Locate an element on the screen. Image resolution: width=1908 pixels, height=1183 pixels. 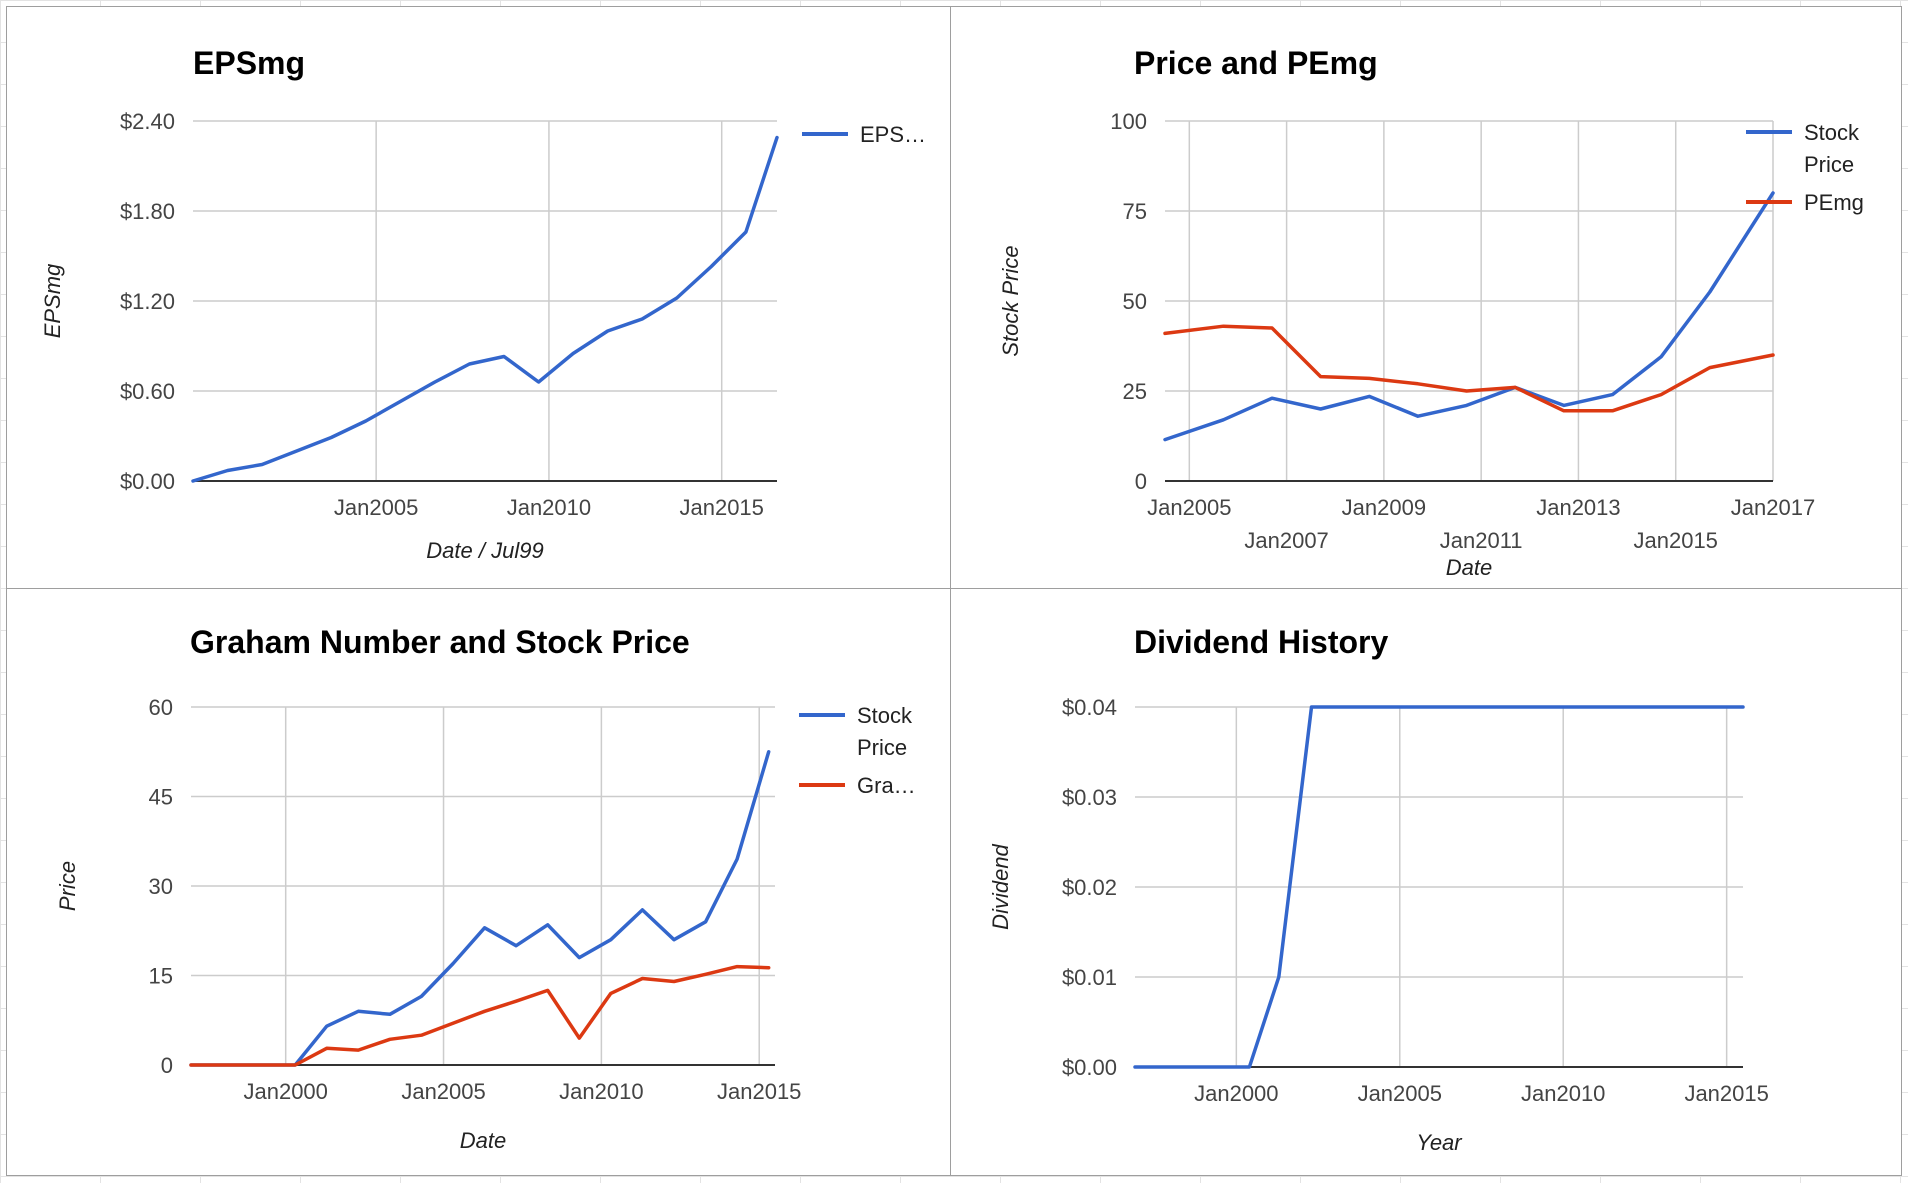
y-tick-label: 60 is located at coordinates (161, 707).